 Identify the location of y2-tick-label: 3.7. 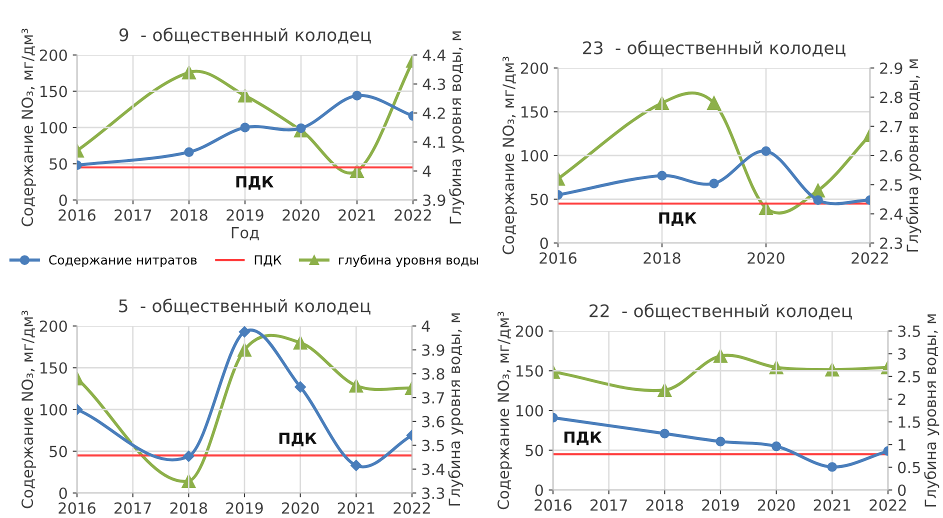
(433, 398).